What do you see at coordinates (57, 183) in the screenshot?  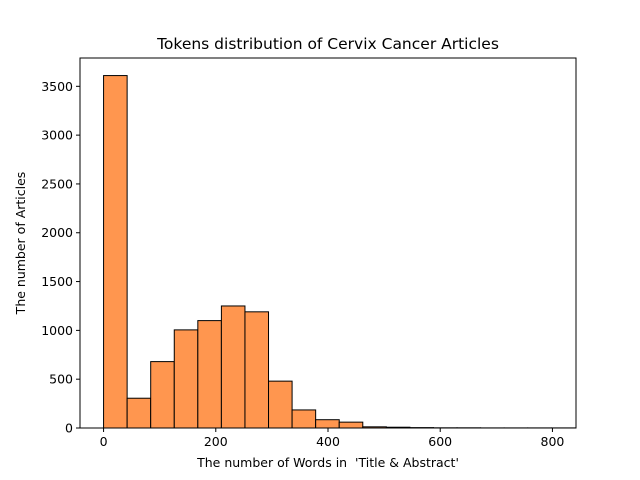 I see `y-tick-label: 2500` at bounding box center [57, 183].